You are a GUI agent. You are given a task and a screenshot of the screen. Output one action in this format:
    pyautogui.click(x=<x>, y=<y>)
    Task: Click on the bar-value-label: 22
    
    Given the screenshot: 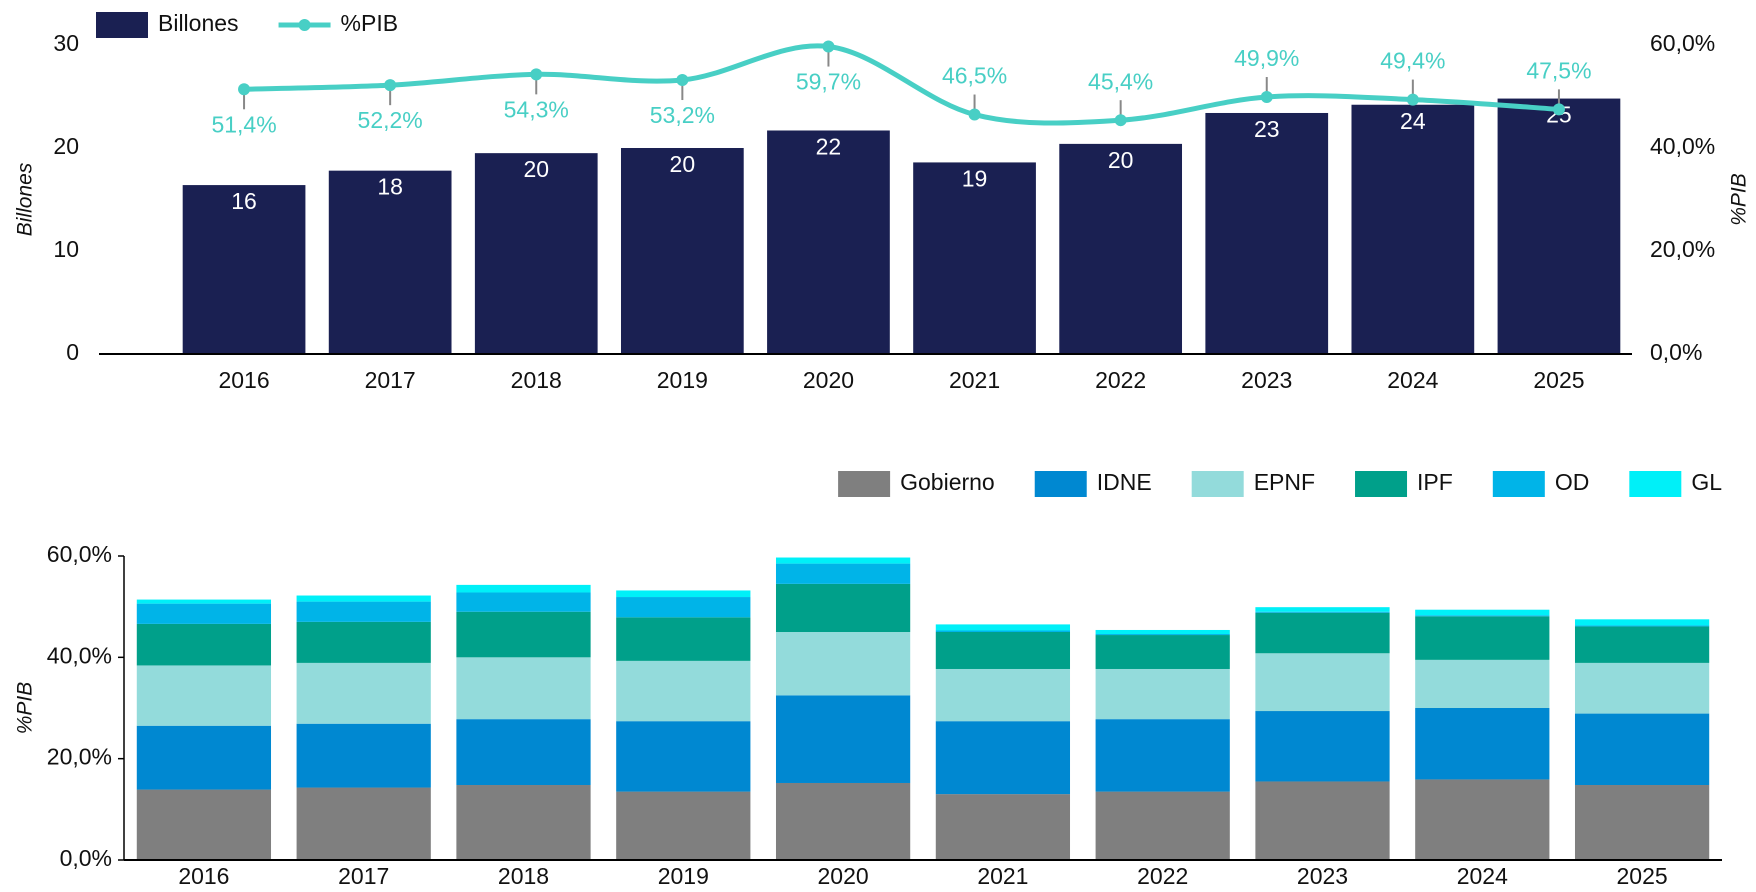 What is the action you would take?
    pyautogui.click(x=829, y=147)
    